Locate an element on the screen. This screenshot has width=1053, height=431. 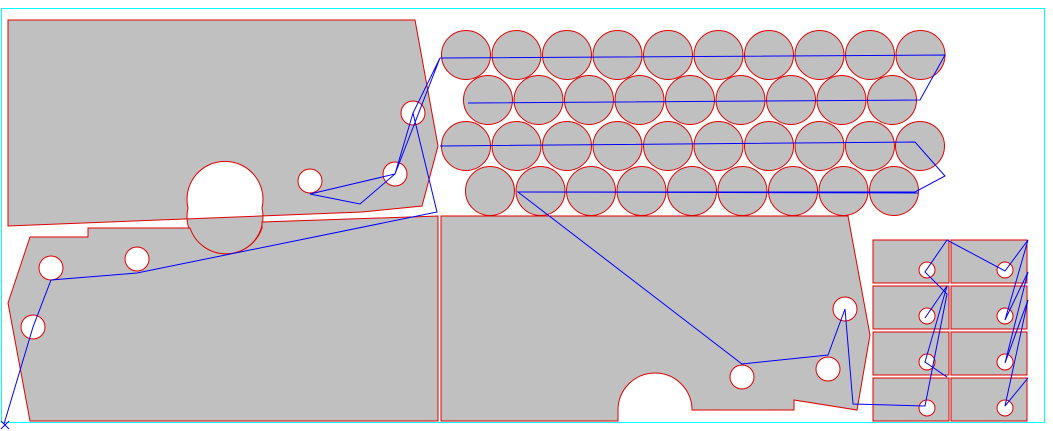
cross-marker-icon is located at coordinates (5, 425).